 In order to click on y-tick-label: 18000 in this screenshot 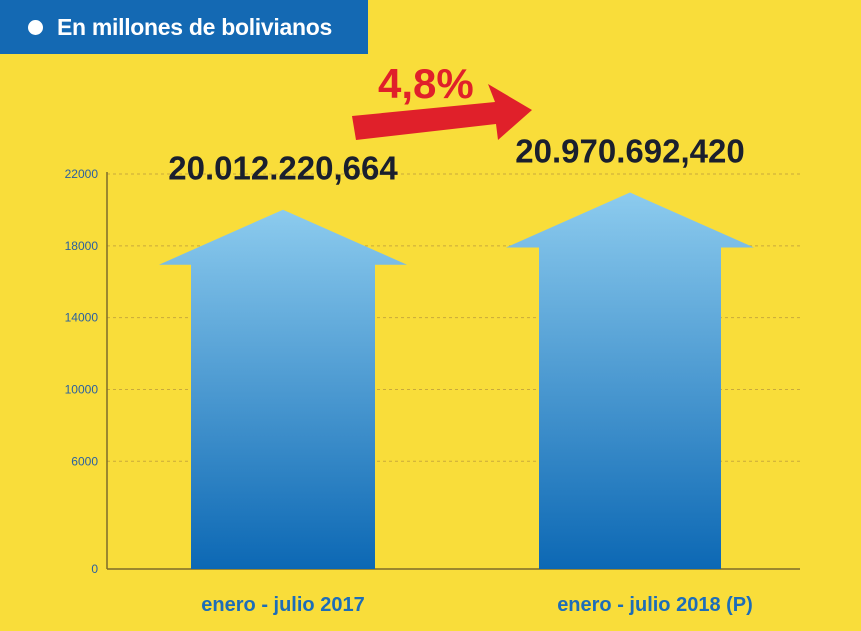, I will do `click(82, 246)`.